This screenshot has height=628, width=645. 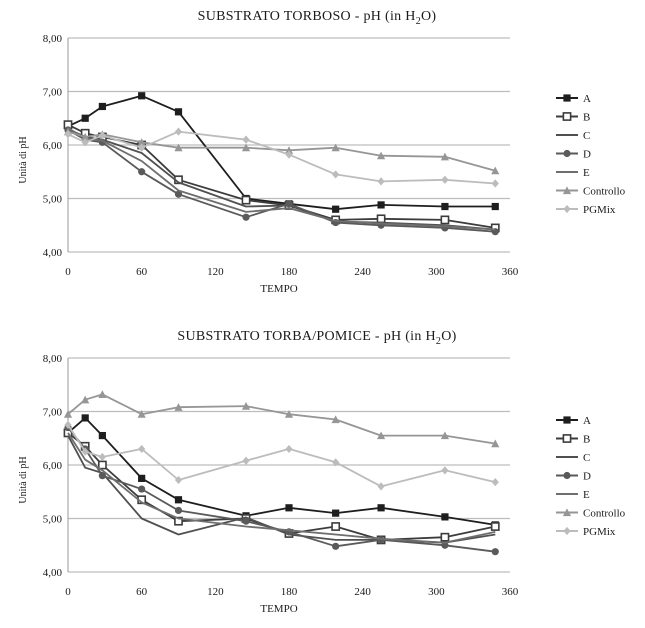 What do you see at coordinates (53, 520) in the screenshot?
I see `chart2-y-tick-label: 5,00` at bounding box center [53, 520].